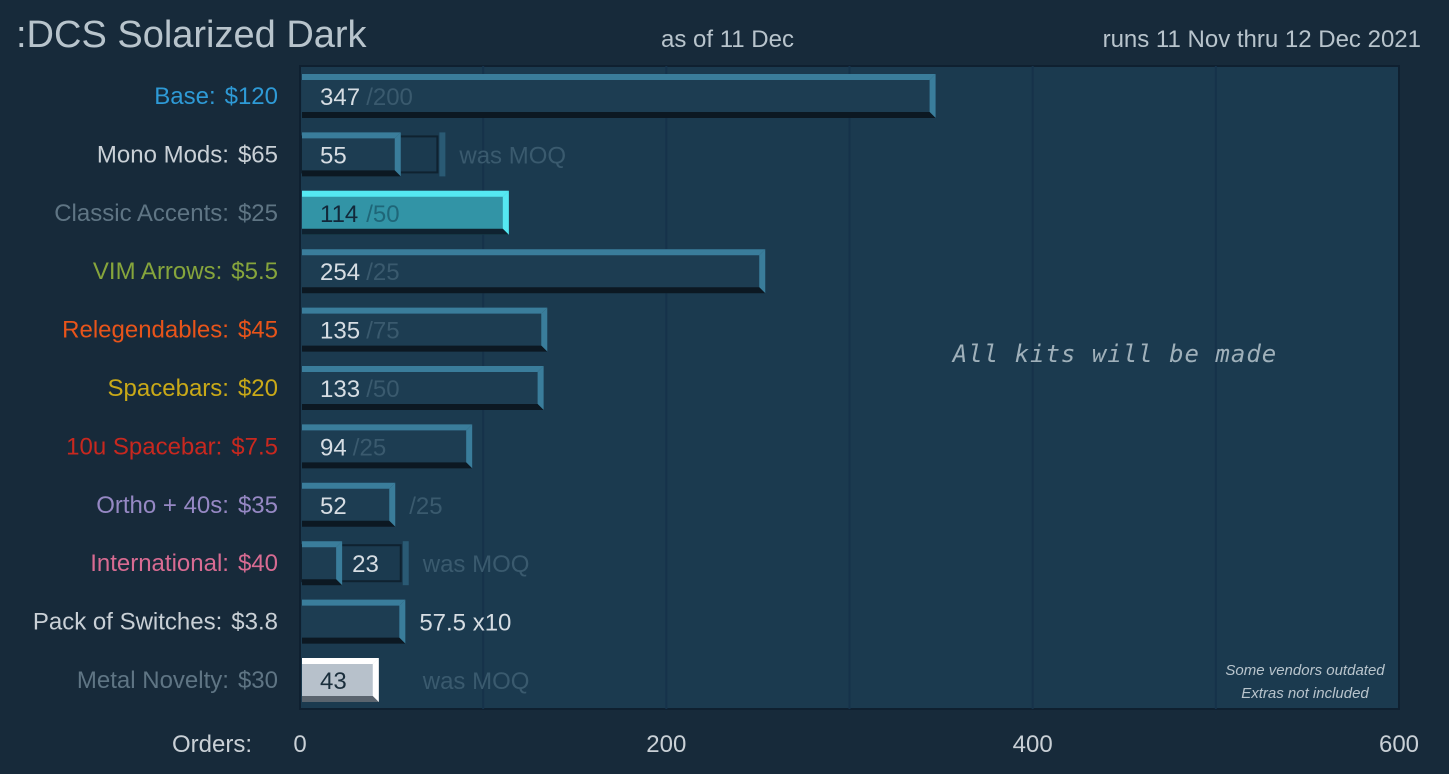  What do you see at coordinates (333, 447) in the screenshot?
I see `bar-value-label: 94` at bounding box center [333, 447].